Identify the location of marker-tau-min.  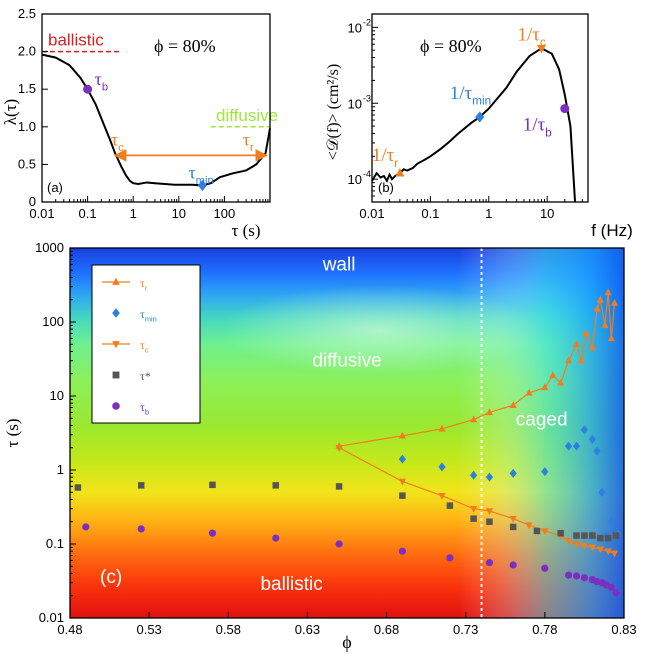
(202, 185).